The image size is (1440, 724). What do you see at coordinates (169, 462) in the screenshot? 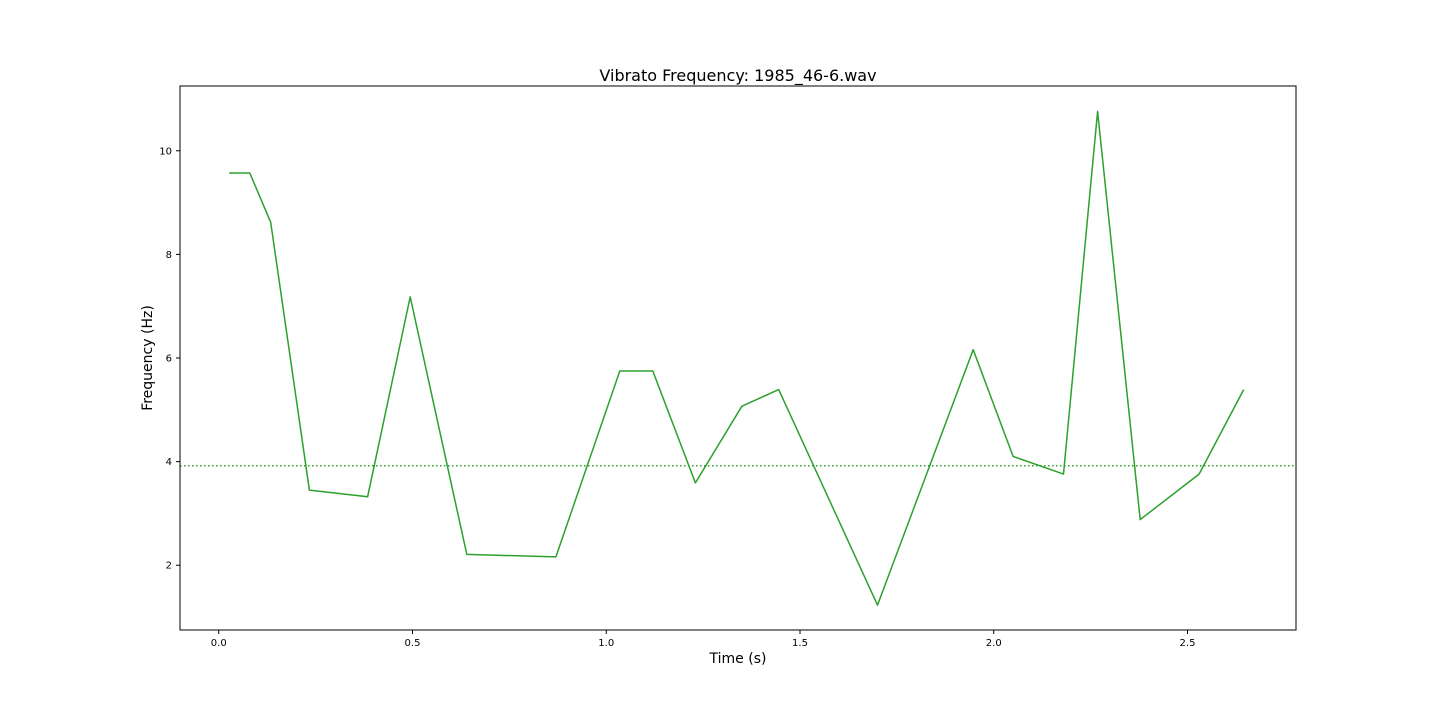
I see `y-tick-label: 4` at bounding box center [169, 462].